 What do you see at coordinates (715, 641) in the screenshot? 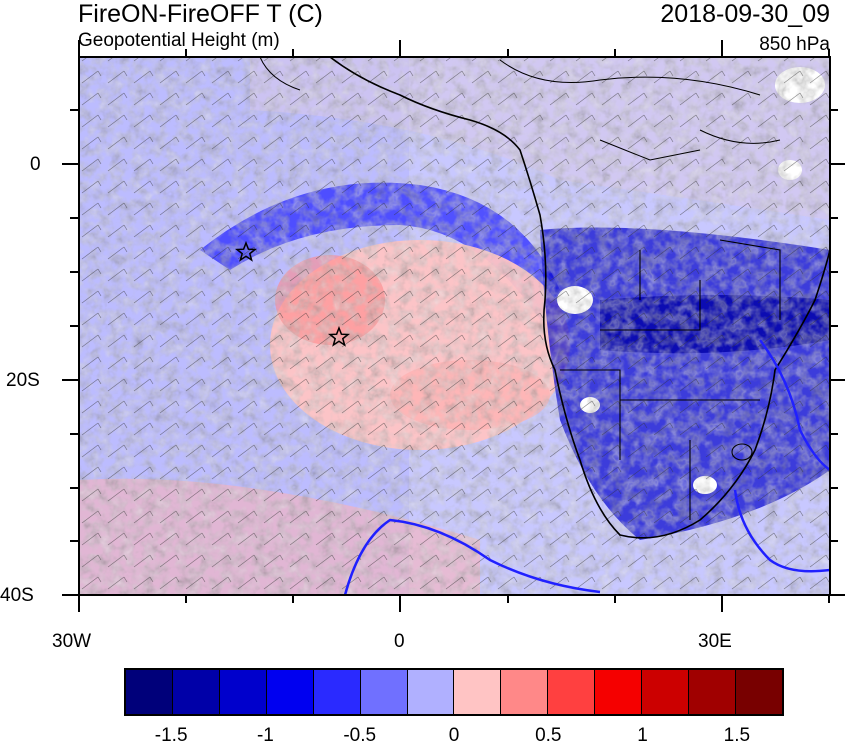
I see `x-tick-label: 30E` at bounding box center [715, 641].